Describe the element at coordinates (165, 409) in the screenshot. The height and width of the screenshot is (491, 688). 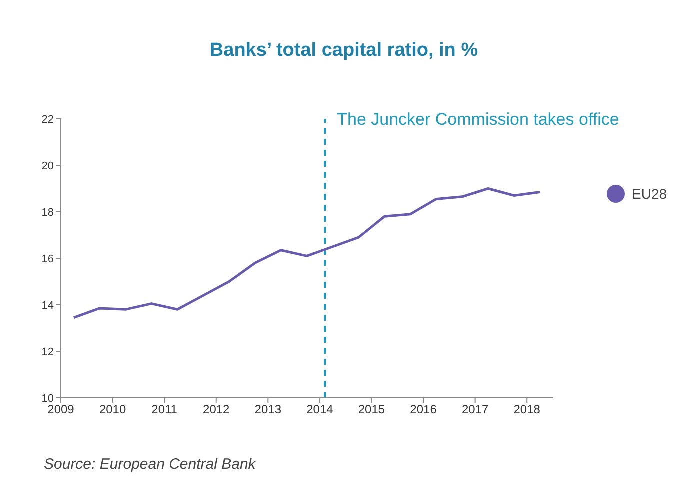
I see `x-tick-label: 2011` at that location.